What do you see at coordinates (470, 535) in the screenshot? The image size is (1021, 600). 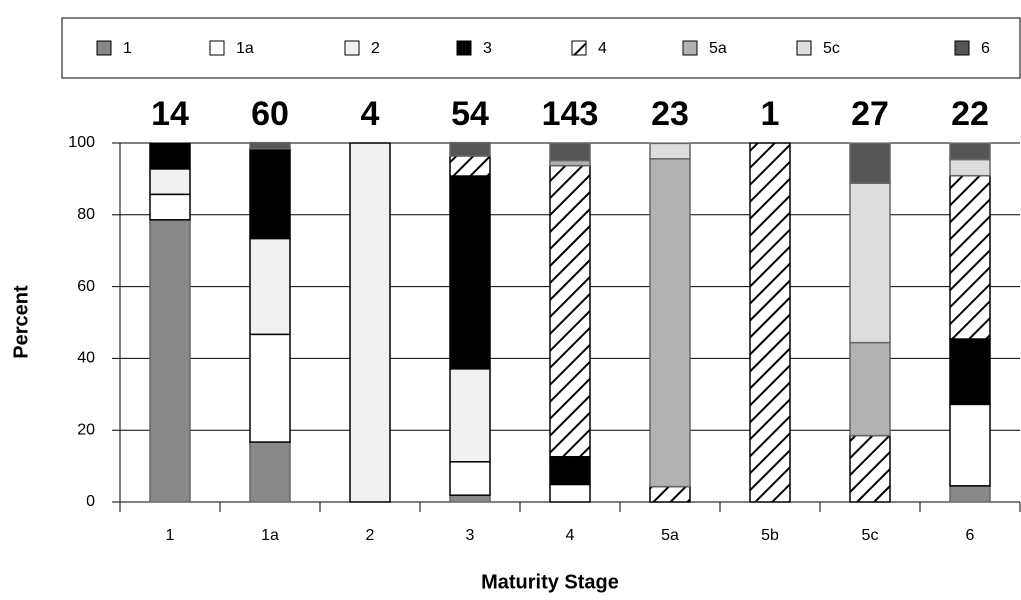 I see `x-tick-label: 3` at bounding box center [470, 535].